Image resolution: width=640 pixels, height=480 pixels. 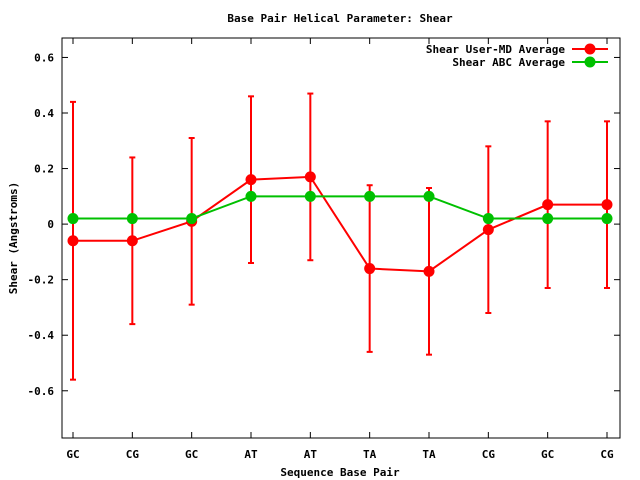 What do you see at coordinates (44, 57) in the screenshot?
I see `y-tick-label: 0.6` at bounding box center [44, 57].